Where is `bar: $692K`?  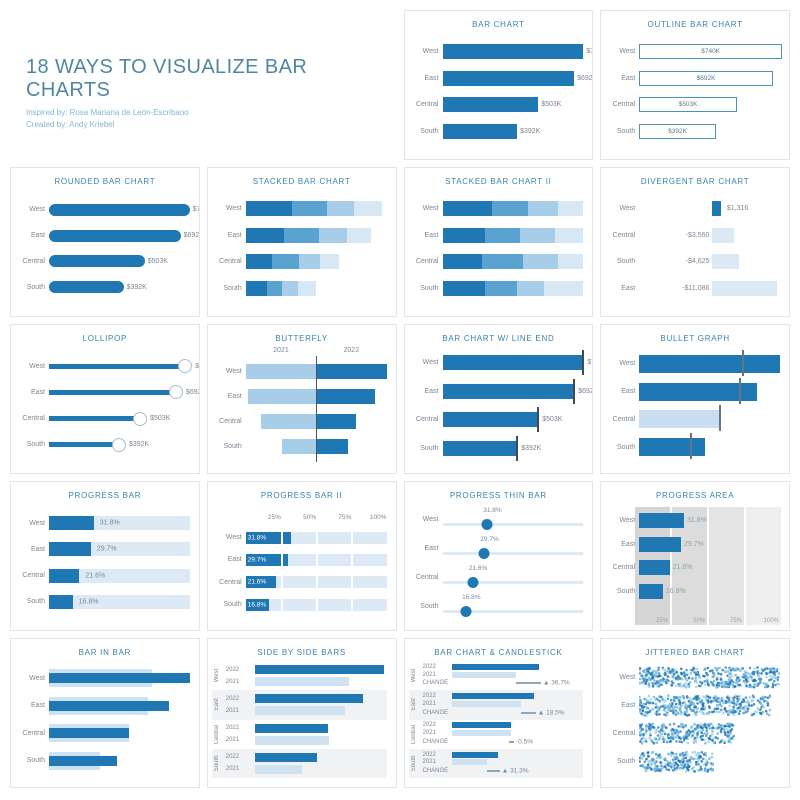 bar: $692K is located at coordinates (706, 78).